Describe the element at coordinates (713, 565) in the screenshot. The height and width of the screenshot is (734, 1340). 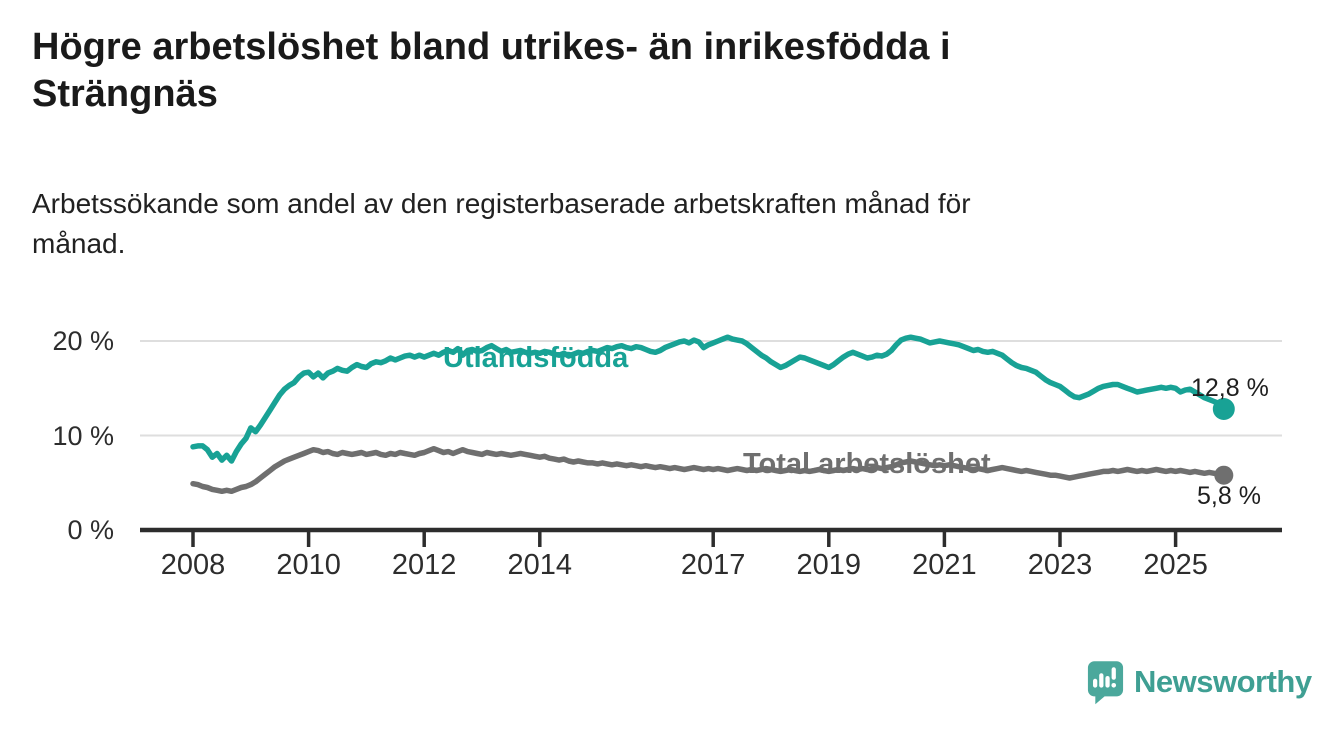
I see `x-tick-label: 2017` at that location.